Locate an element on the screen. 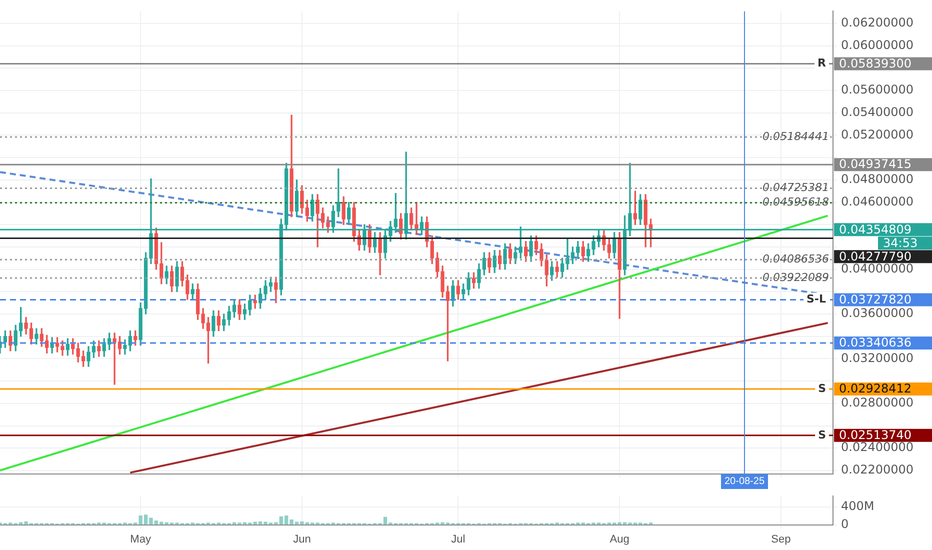  ref-line-label: 0.04277790 is located at coordinates (875, 256).